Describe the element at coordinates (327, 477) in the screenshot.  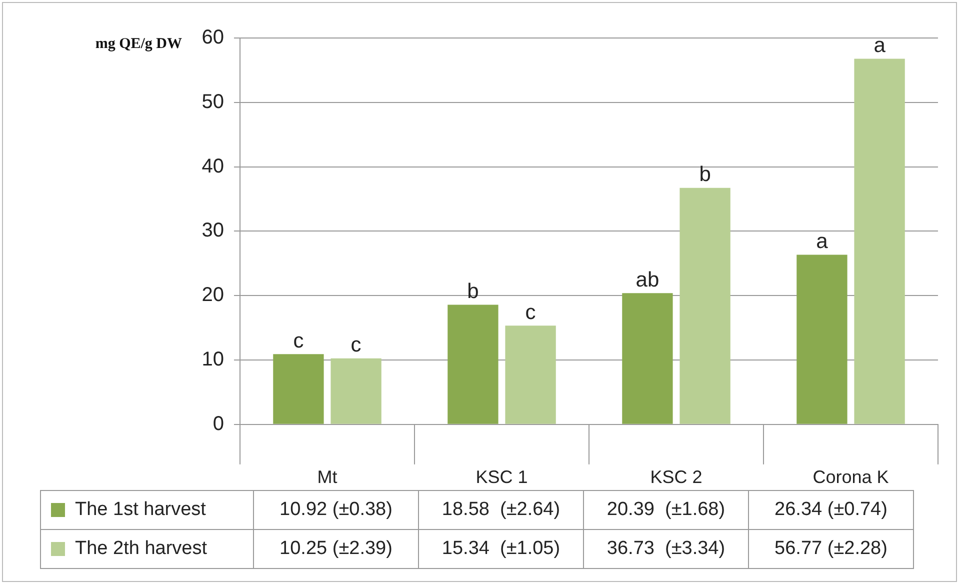
I see `x-tick-label: Mt` at that location.